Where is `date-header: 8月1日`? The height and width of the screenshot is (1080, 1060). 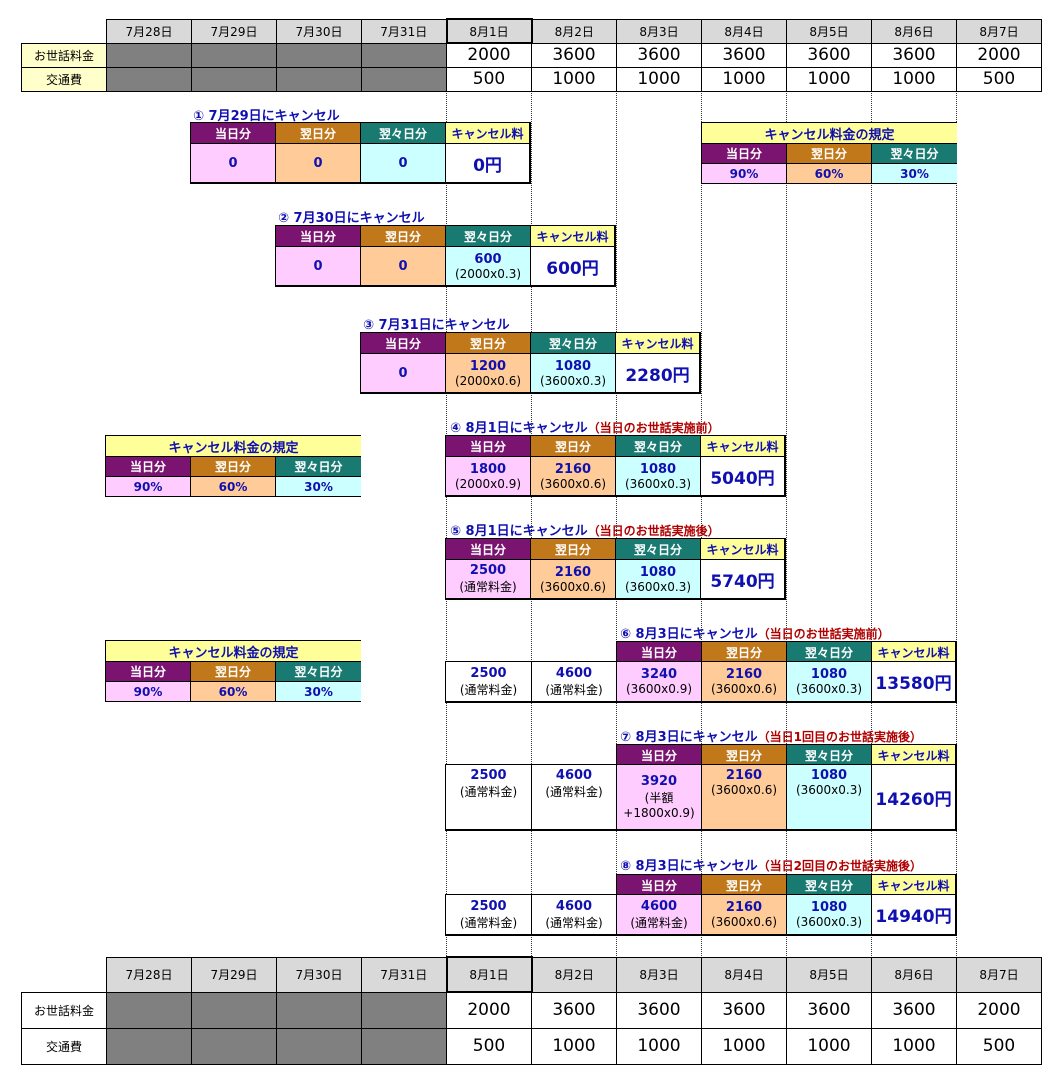 date-header: 8月1日 is located at coordinates (489, 974).